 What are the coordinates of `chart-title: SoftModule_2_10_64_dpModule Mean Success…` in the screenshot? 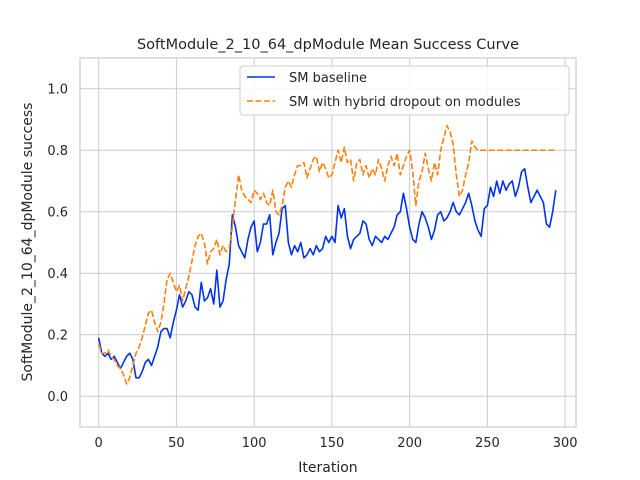 It's located at (328, 45).